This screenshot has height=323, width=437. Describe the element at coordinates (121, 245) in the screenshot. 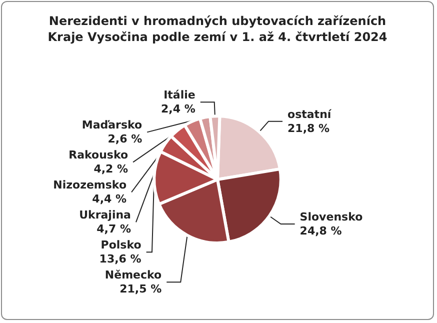

I see `slice-label: Polsko` at that location.